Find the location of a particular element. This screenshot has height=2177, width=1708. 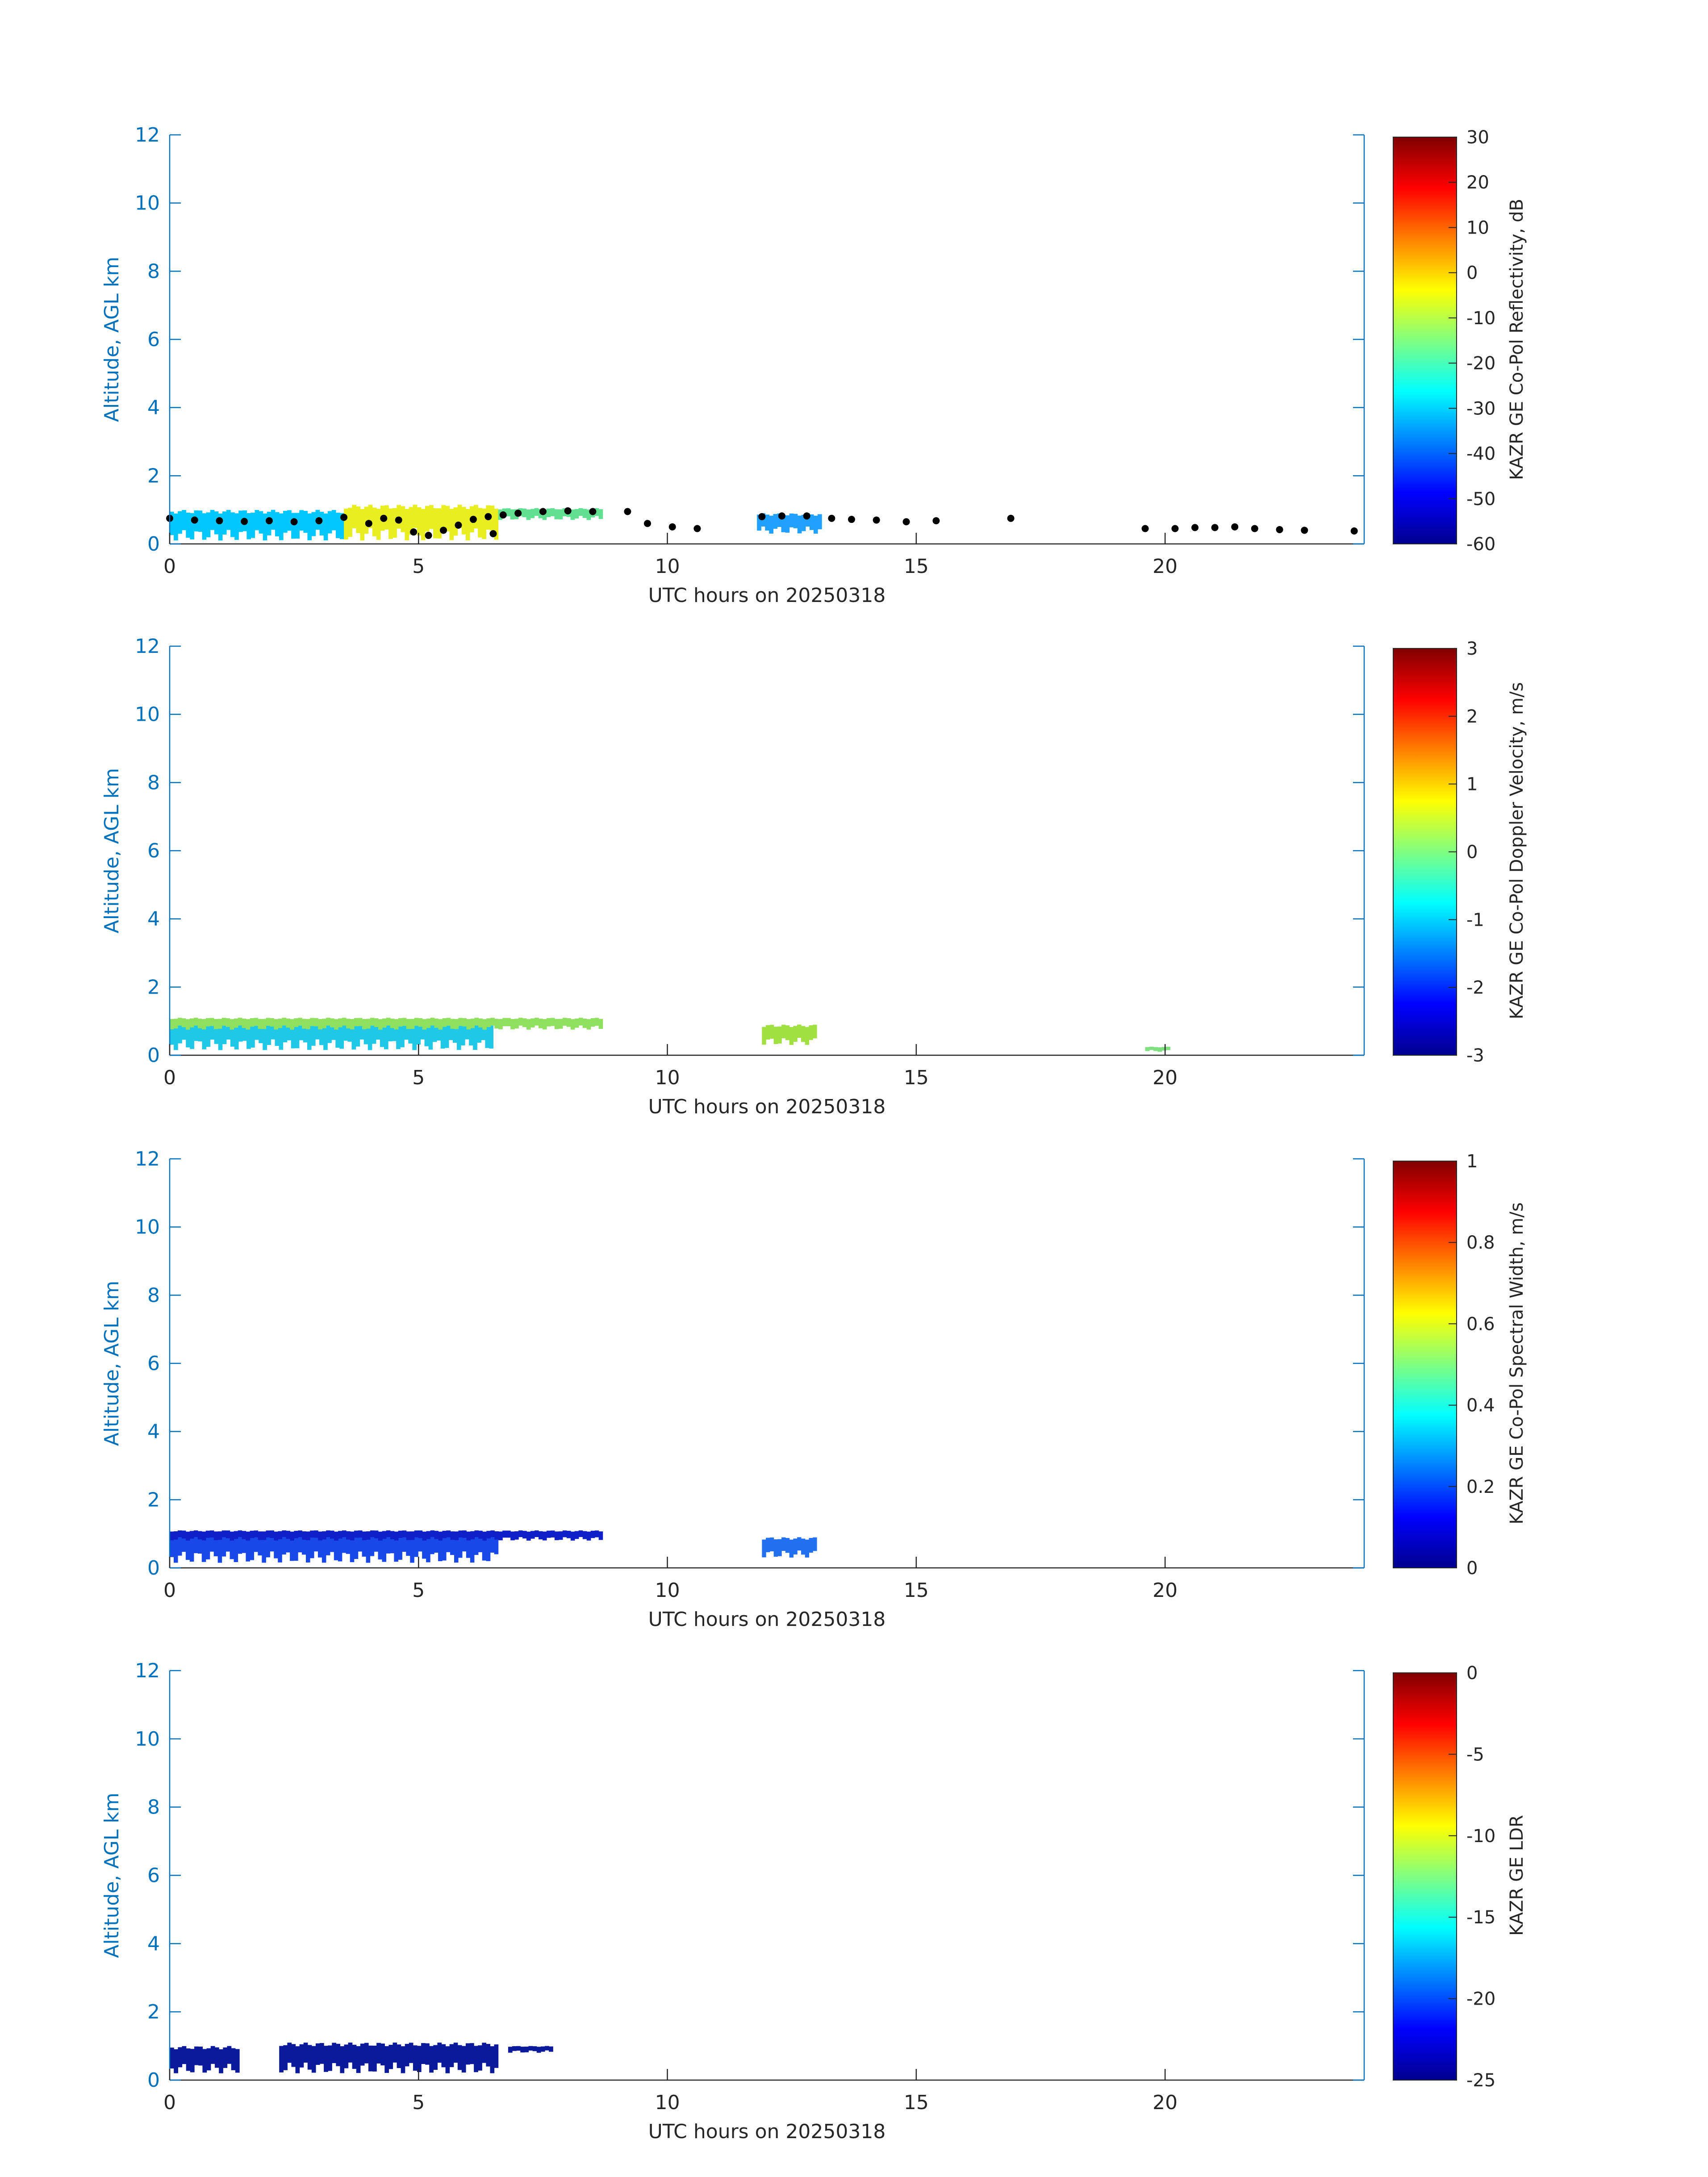

colorbar-tick-label: -10 is located at coordinates (1480, 318).